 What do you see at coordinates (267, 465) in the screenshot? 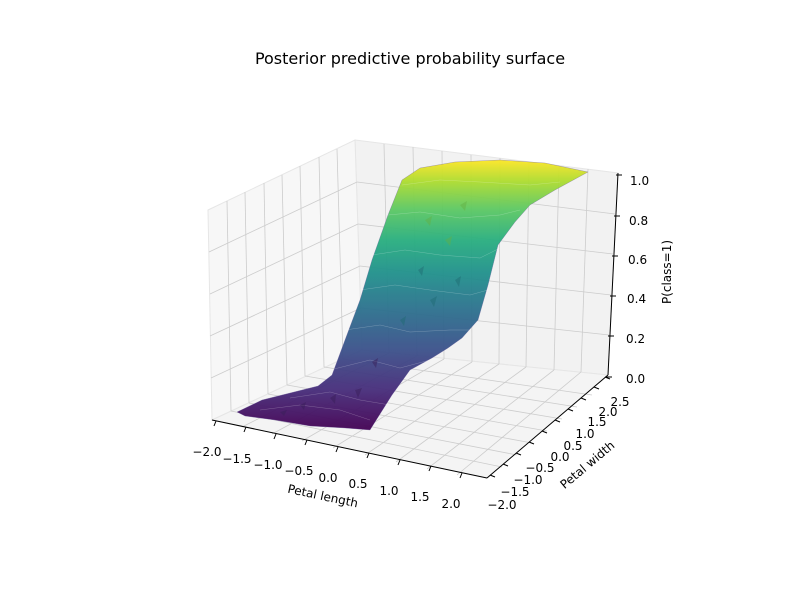
I see `x-tick-label: −1.0` at bounding box center [267, 465].